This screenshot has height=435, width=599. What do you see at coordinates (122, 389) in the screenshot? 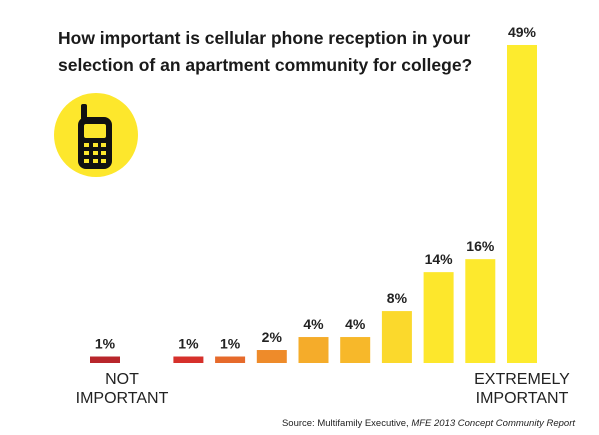
I see `x-tick-label: NOT IMPORTANT` at bounding box center [122, 389].